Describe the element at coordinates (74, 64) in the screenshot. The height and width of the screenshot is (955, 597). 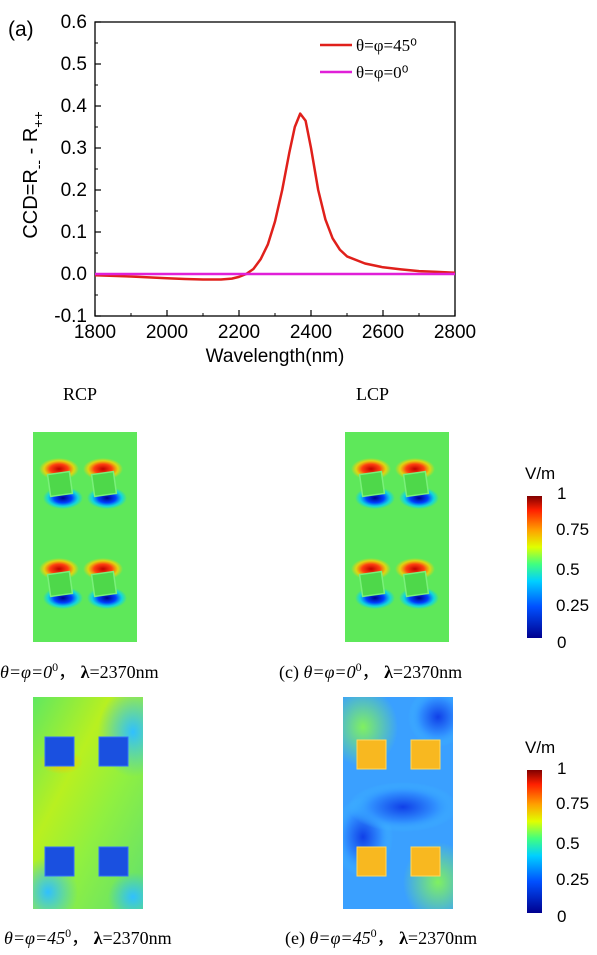
I see `y-tick-label: 0.5` at that location.